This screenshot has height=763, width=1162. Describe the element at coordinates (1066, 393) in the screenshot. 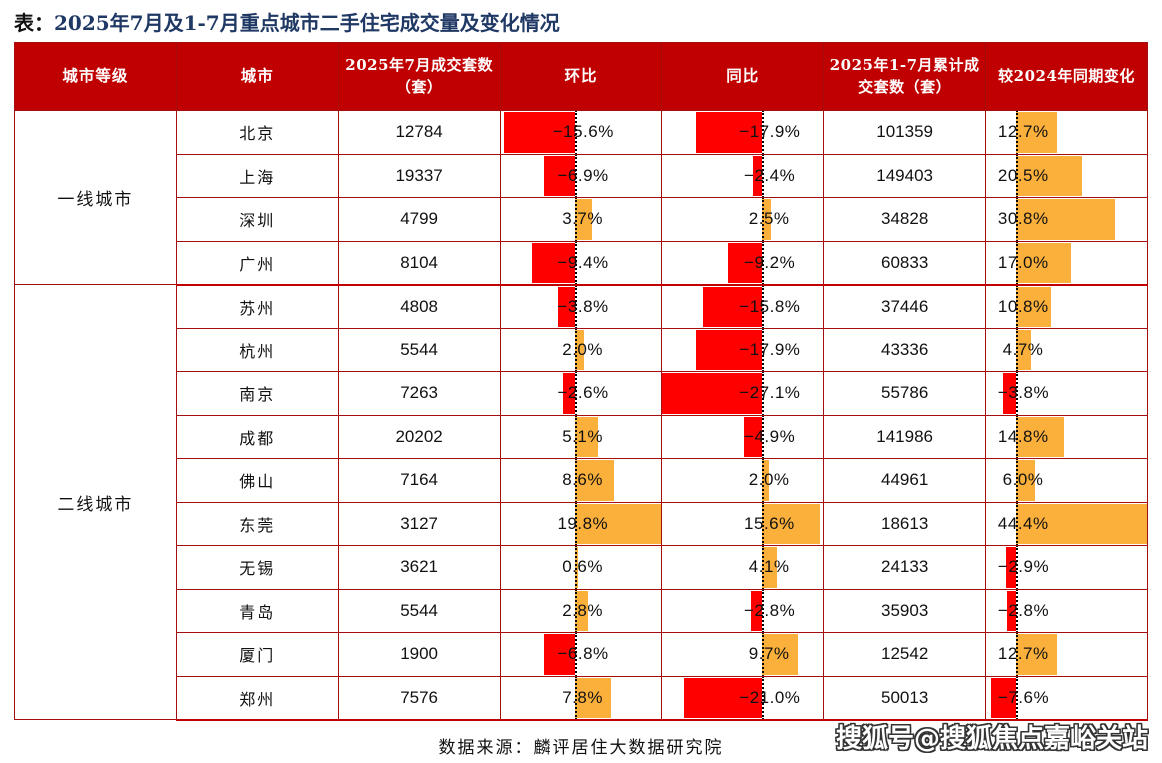

I see `cum-change-cell: −3.8%` at that location.